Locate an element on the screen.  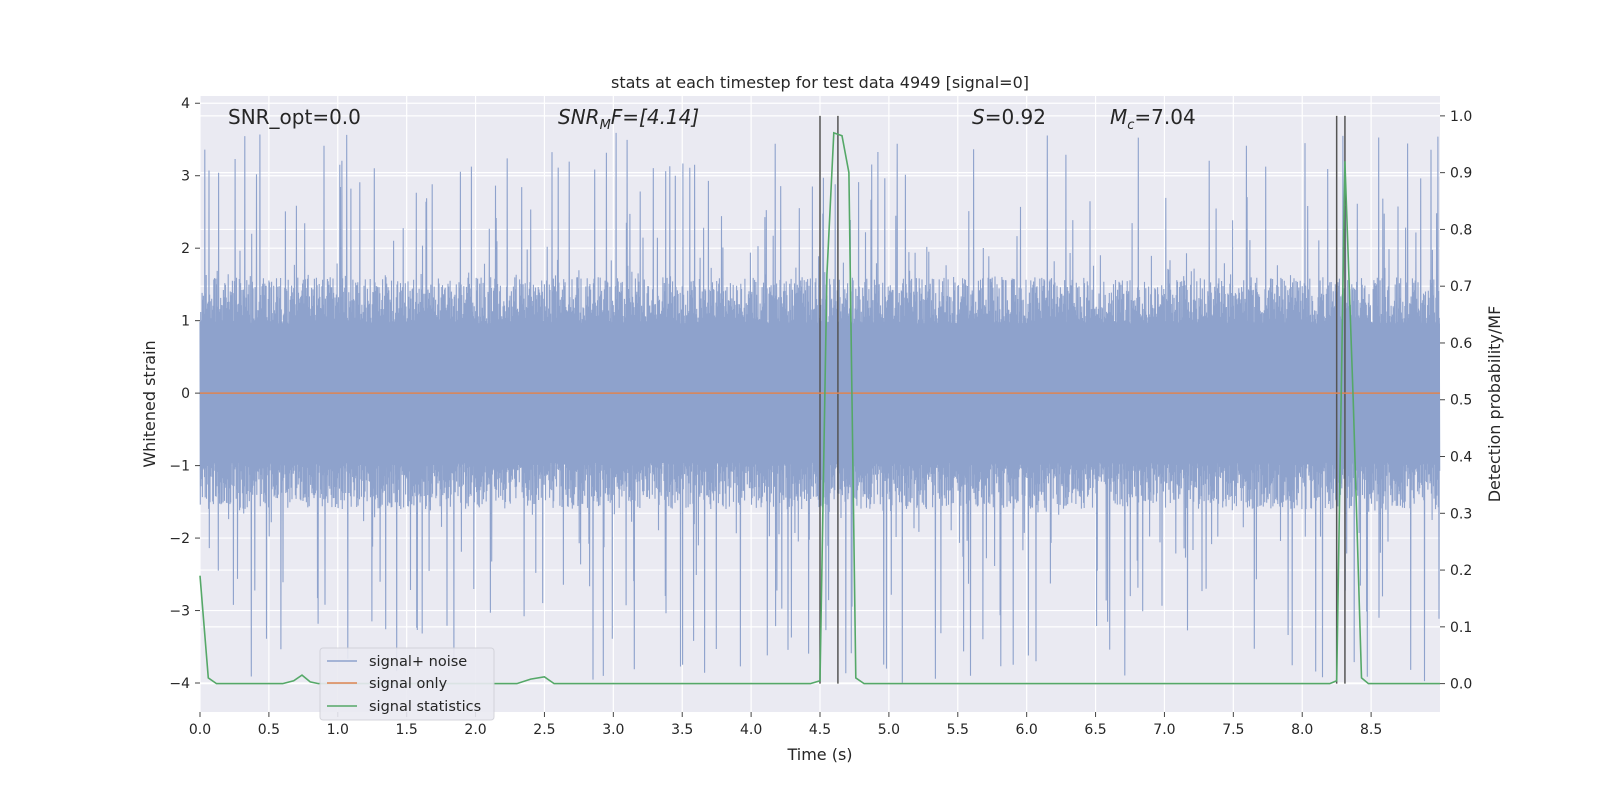
x-tick-label-11: 5.5 is located at coordinates (958, 730).